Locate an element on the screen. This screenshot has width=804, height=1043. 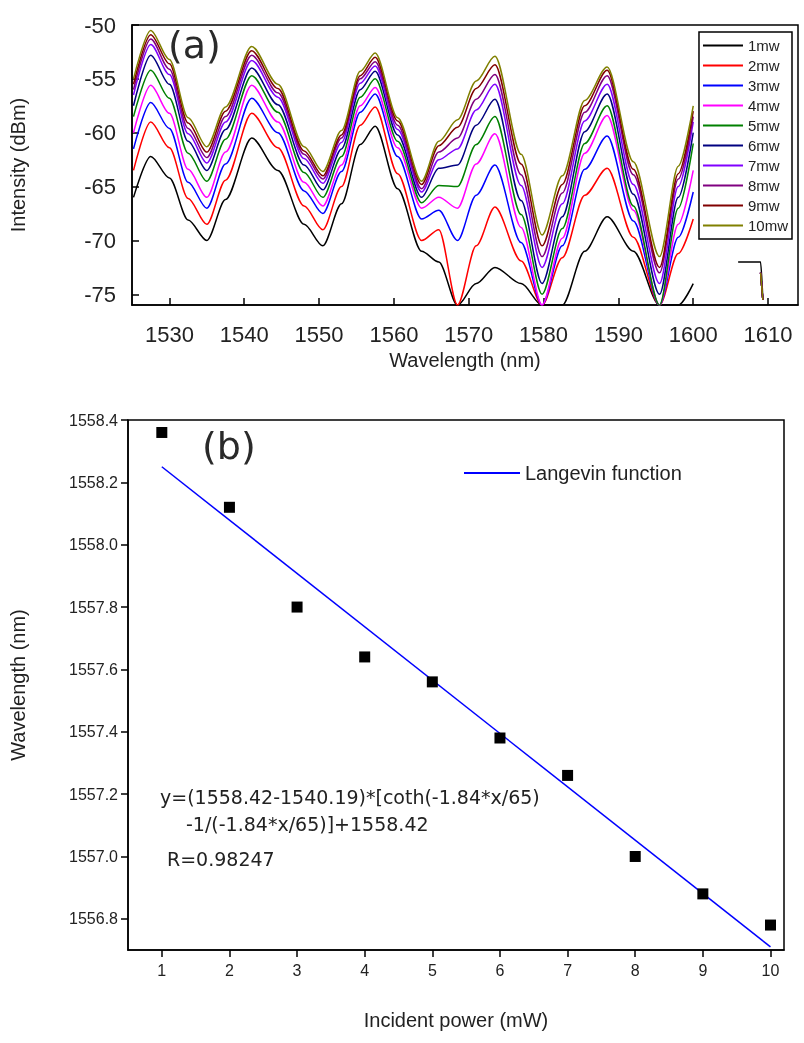
annotation: y=(1558.42-1540.19)*[coth(-1.84*x/65) is located at coordinates (350, 796).